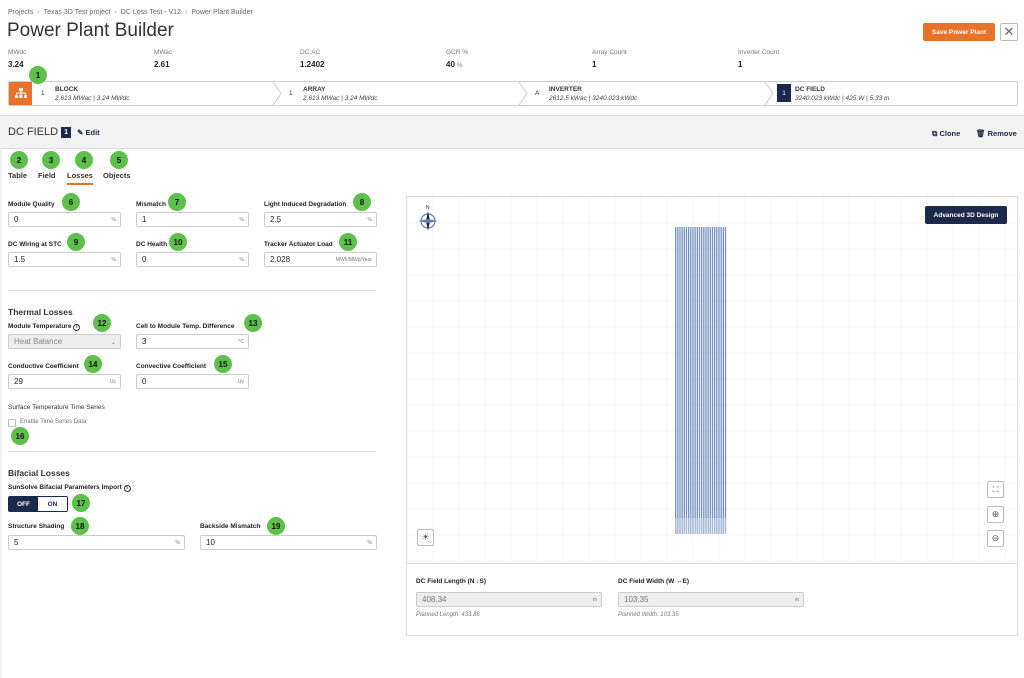  What do you see at coordinates (240, 382) in the screenshot?
I see `input-unit: Uv` at bounding box center [240, 382].